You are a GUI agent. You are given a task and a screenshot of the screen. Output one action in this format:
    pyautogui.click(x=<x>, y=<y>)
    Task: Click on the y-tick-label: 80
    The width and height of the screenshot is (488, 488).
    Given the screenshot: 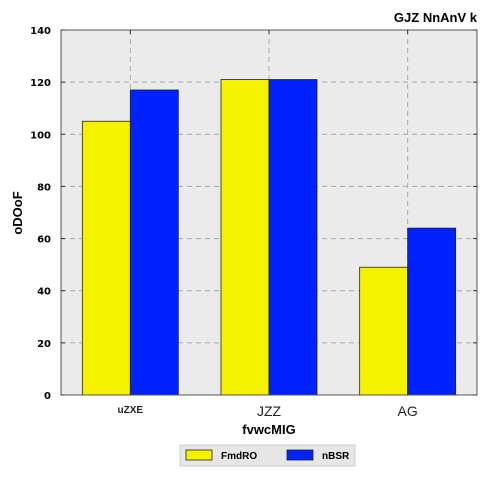 What is the action you would take?
    pyautogui.click(x=44, y=187)
    